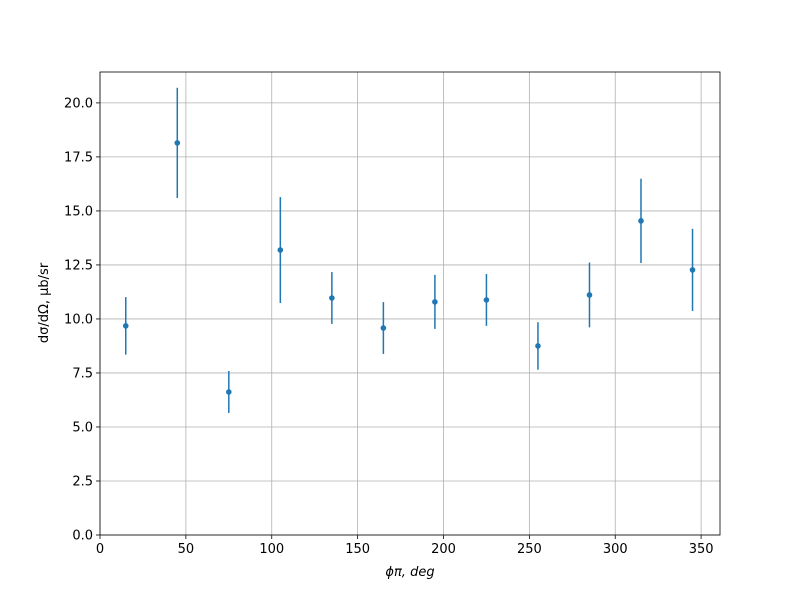  Describe the element at coordinates (82, 481) in the screenshot. I see `y-tick-label: 2.5` at that location.